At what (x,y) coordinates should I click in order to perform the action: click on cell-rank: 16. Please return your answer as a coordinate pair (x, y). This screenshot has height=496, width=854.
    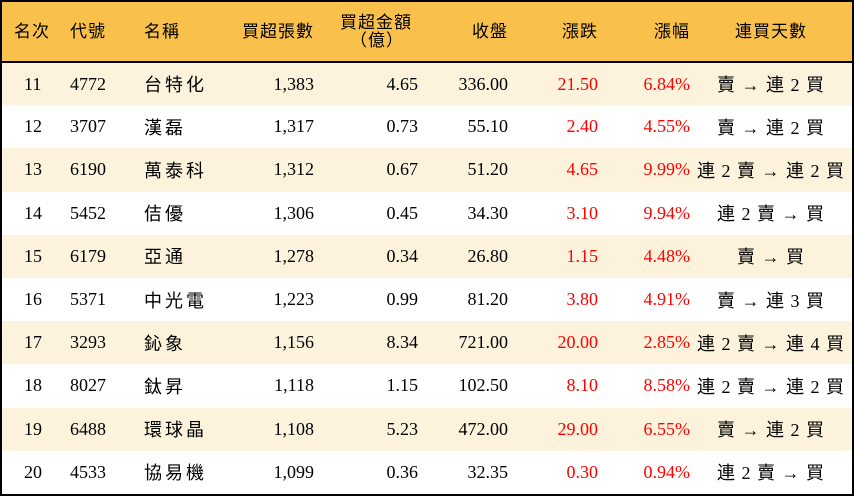
    Looking at the image, I should click on (33, 299).